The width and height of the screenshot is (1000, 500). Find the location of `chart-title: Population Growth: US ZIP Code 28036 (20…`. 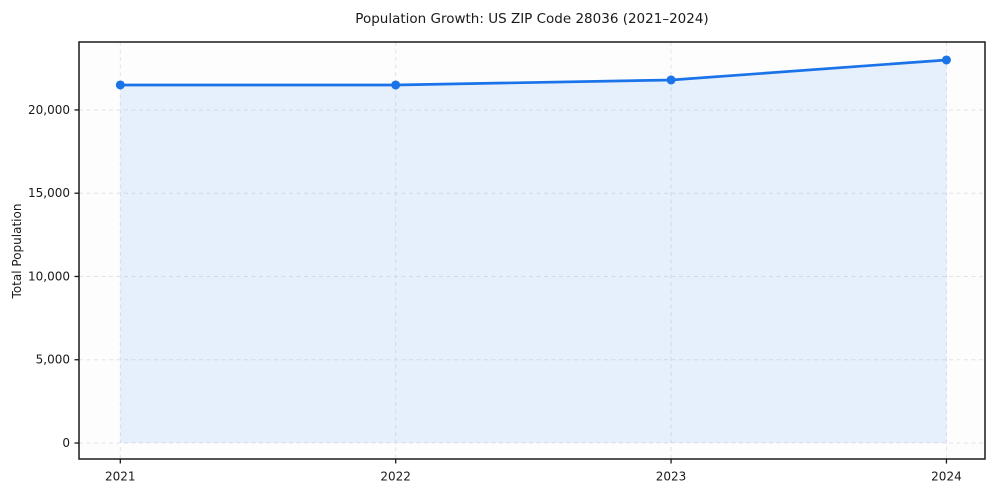

chart-title: Population Growth: US ZIP Code 28036 (20… is located at coordinates (532, 19).